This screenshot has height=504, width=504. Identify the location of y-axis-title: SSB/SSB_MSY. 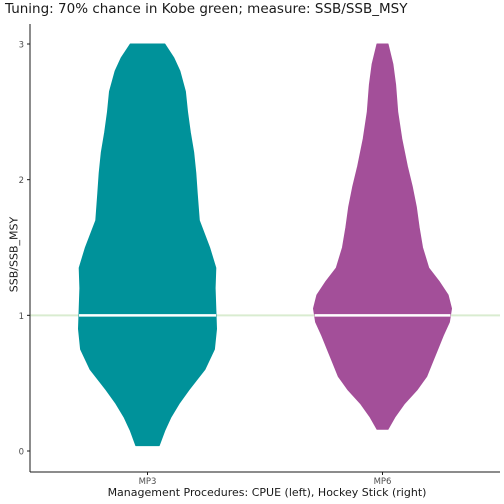
(14, 254).